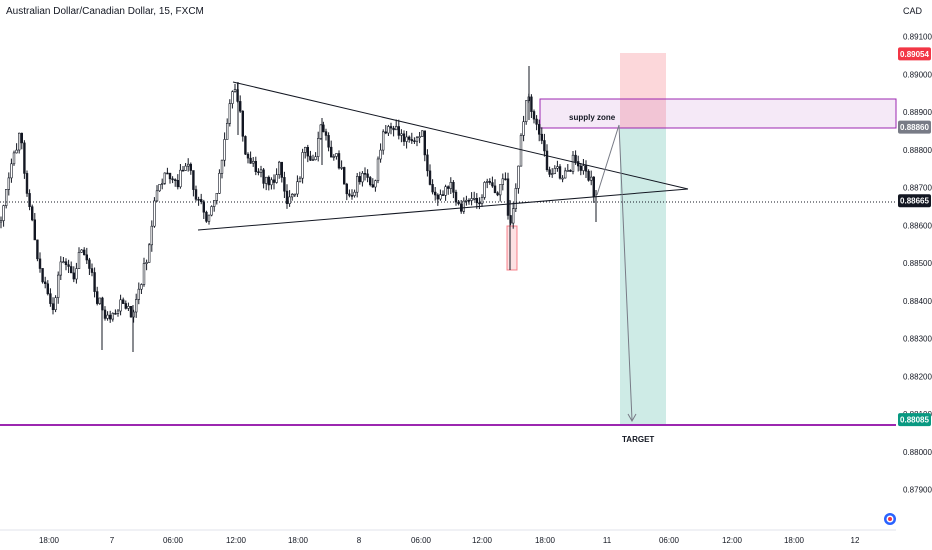 Image resolution: width=932 pixels, height=550 pixels. Describe the element at coordinates (443, 209) in the screenshot. I see `triangle-lower-trendline` at that location.